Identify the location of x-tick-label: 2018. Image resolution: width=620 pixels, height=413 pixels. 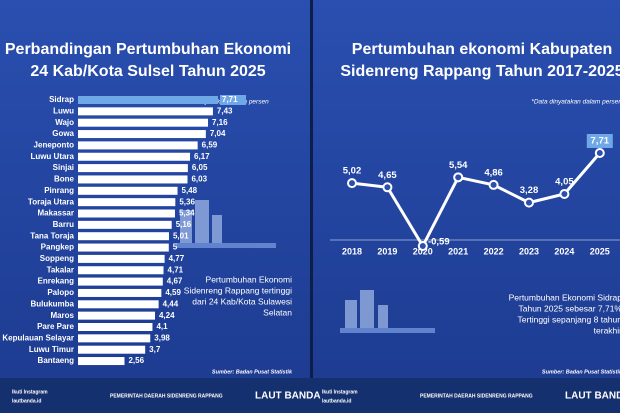
(352, 251).